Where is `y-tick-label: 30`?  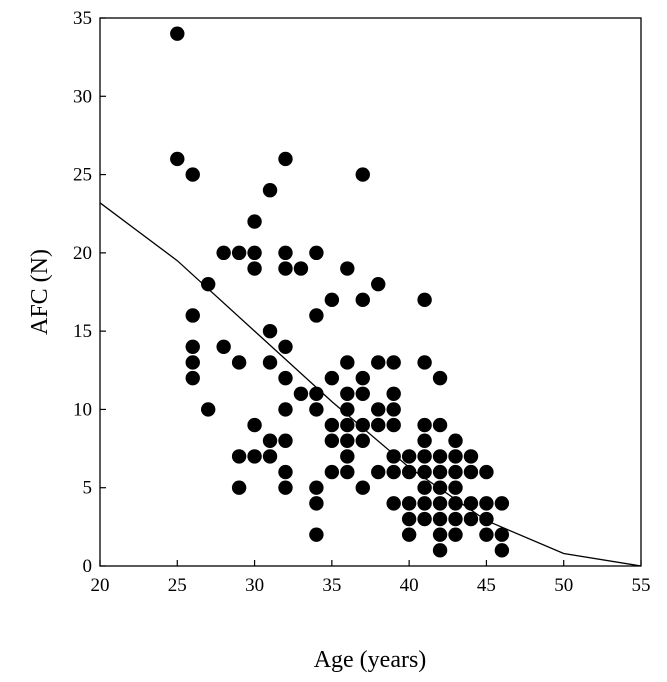 y-tick-label: 30 is located at coordinates (82, 96).